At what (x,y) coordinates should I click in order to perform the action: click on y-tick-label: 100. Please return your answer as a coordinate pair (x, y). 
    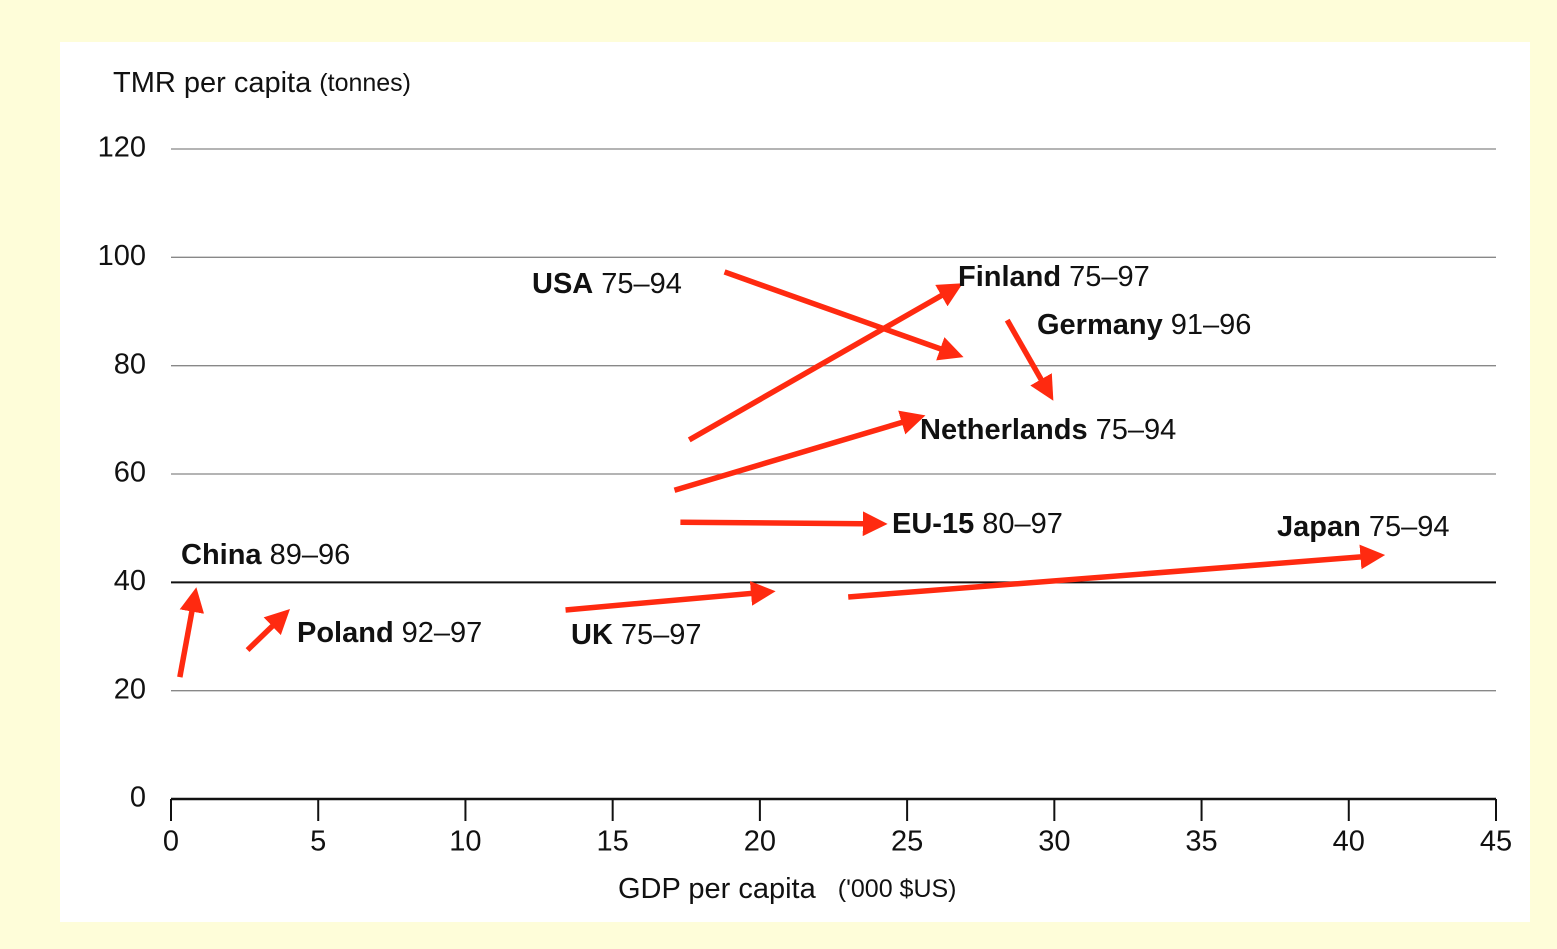
    Looking at the image, I should click on (122, 256).